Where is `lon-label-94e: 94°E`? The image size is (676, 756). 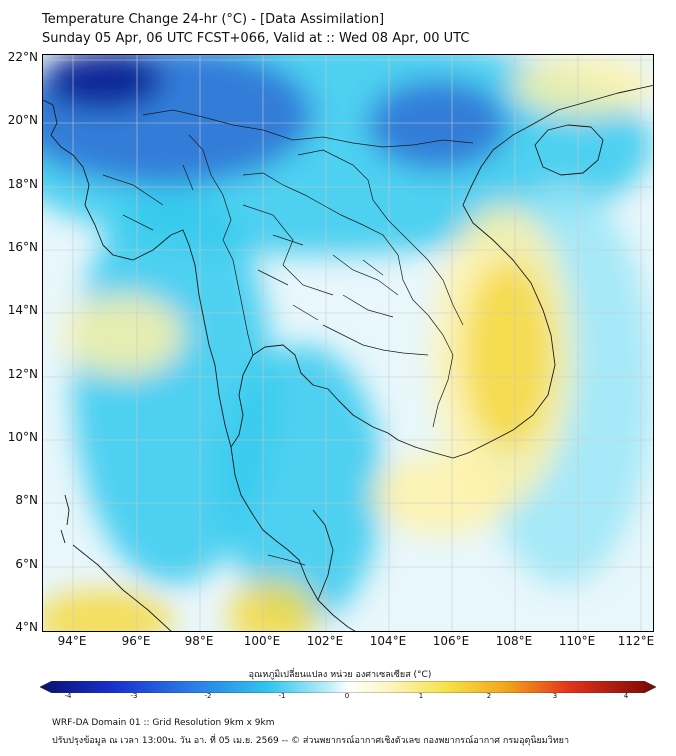 lon-label-94e: 94°E is located at coordinates (72, 641).